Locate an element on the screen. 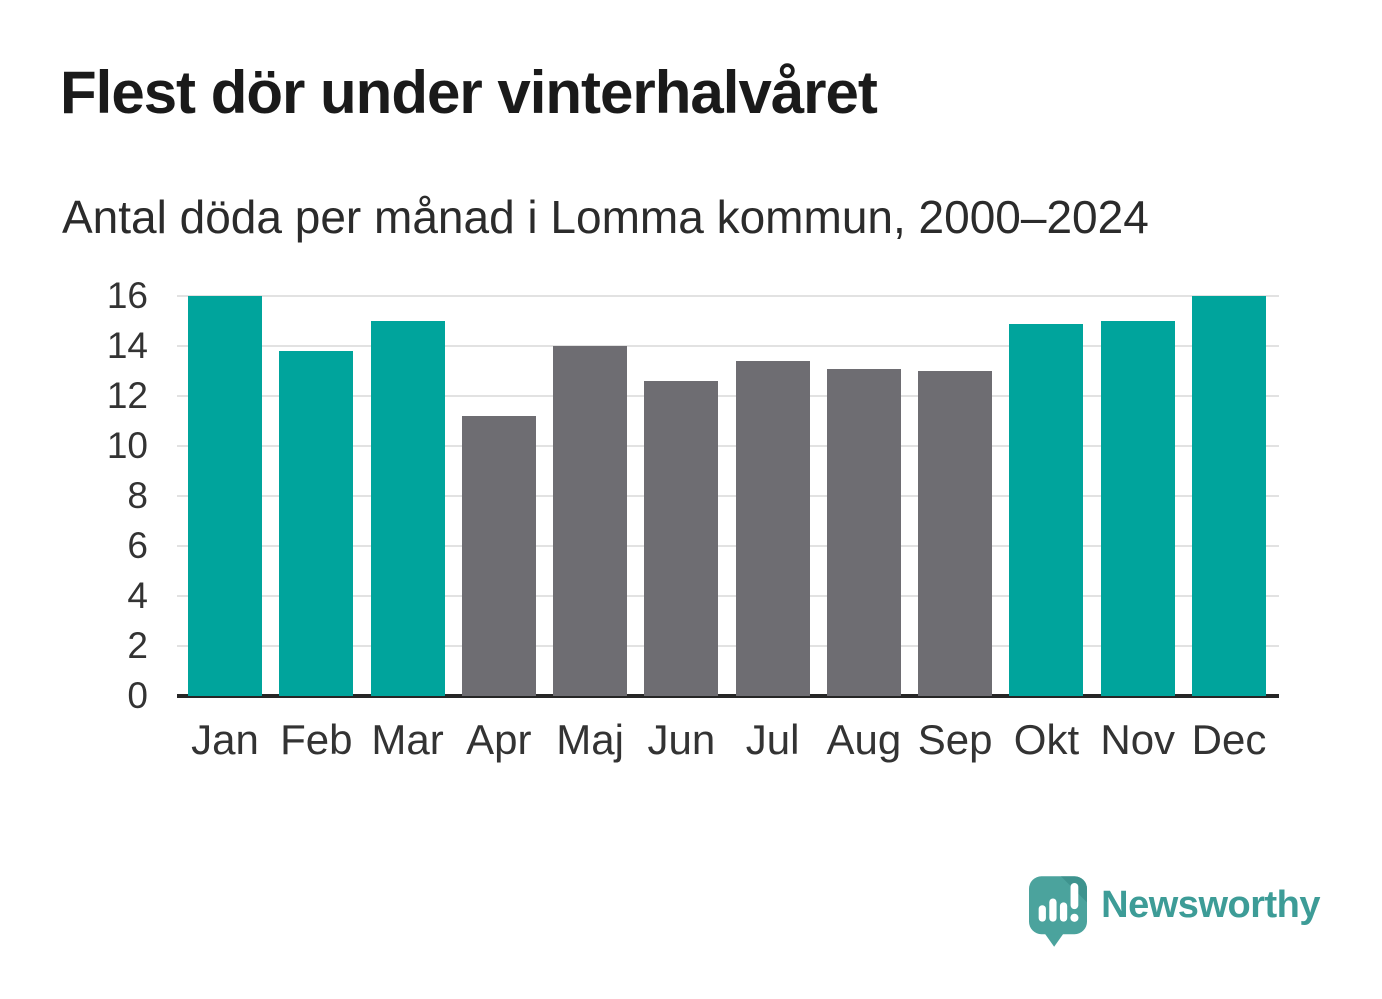  bar-Jun is located at coordinates (681, 538).